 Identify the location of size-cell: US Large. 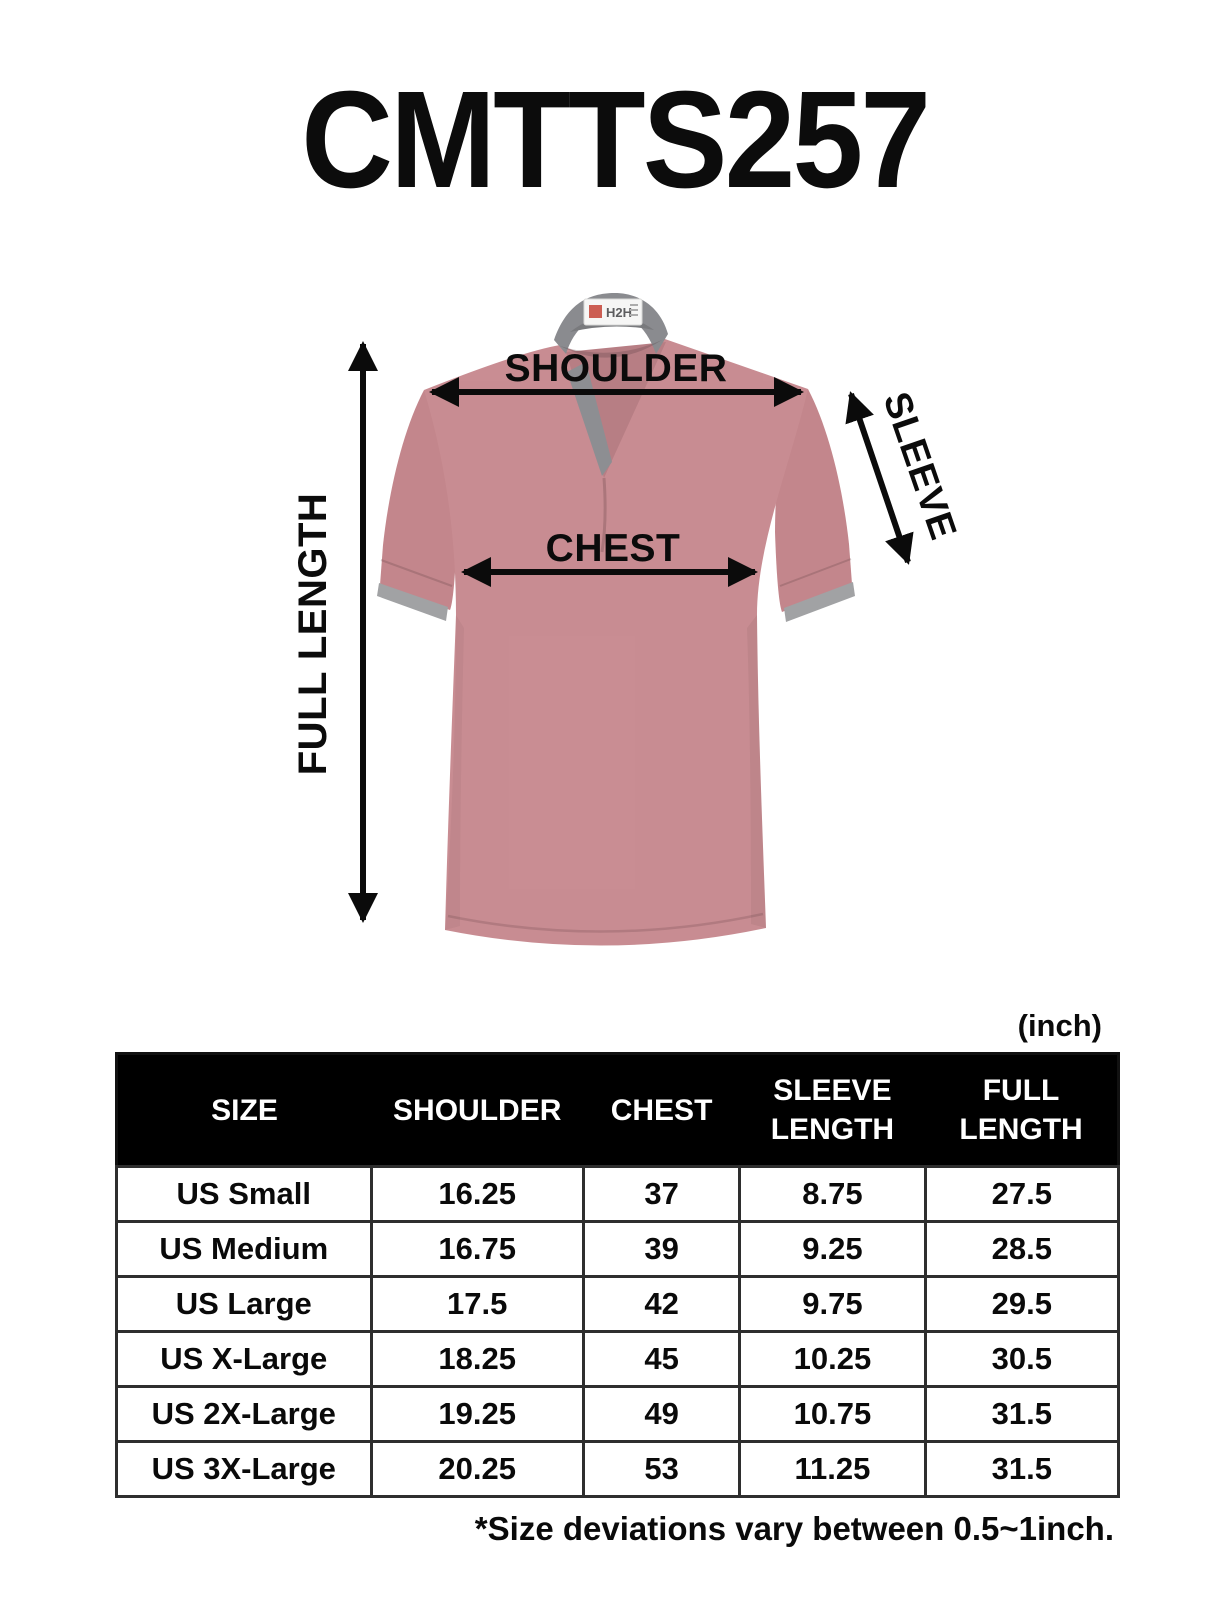
(244, 1304).